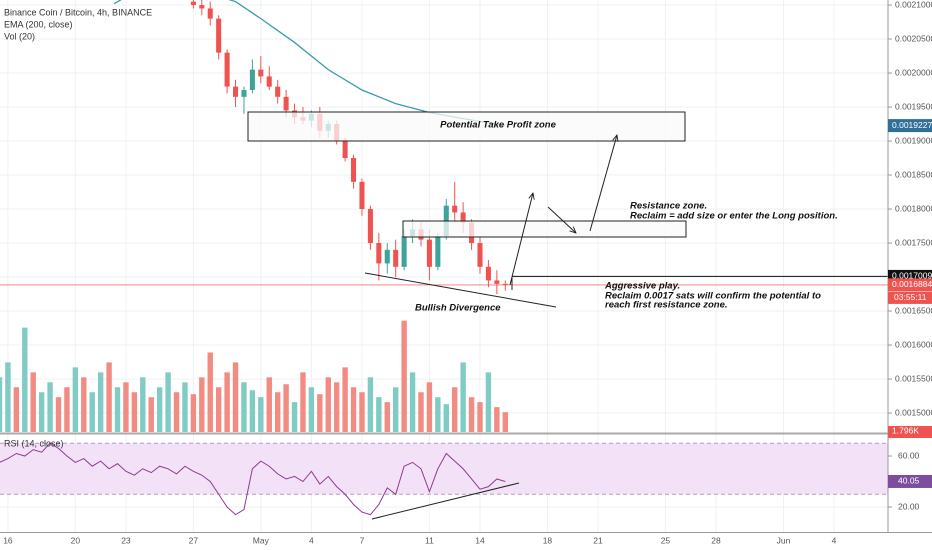  Describe the element at coordinates (668, 206) in the screenshot. I see `annotation: Resistance zone.` at that location.